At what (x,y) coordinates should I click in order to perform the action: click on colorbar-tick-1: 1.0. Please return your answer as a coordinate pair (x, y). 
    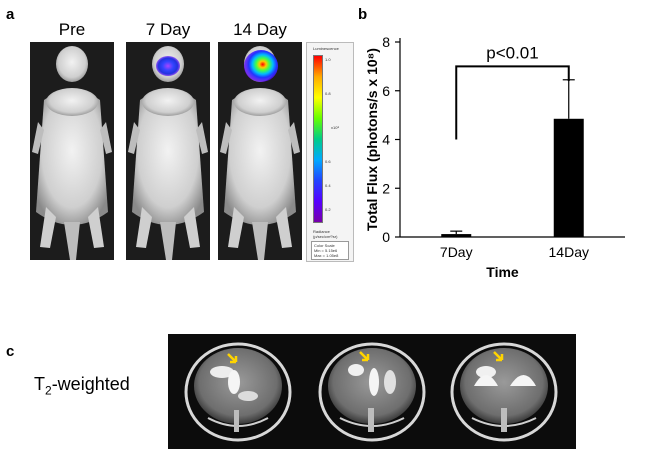
    Looking at the image, I should click on (328, 59).